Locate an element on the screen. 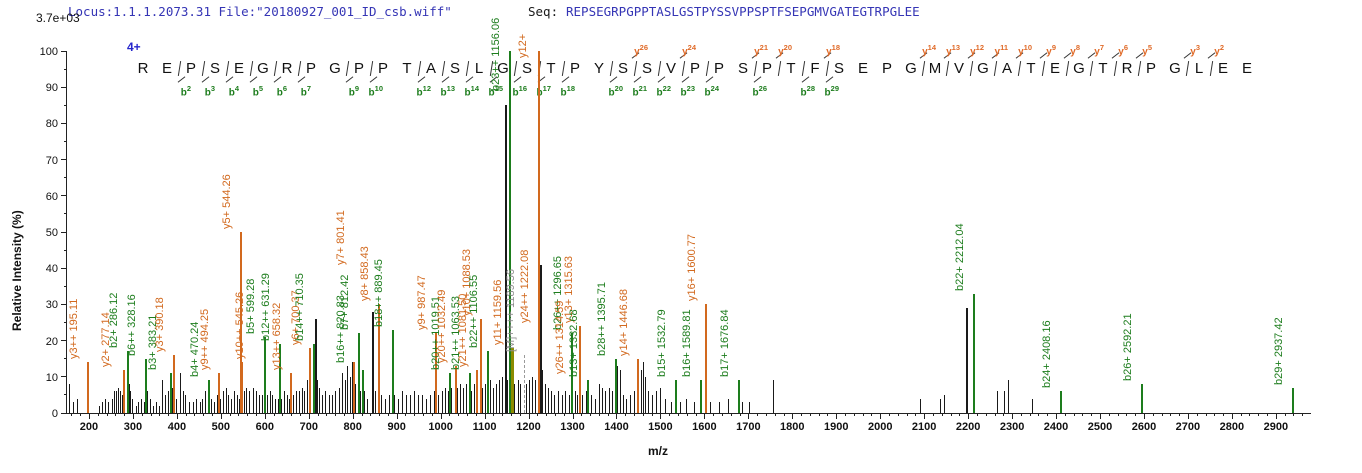 The width and height of the screenshot is (1362, 473). x-axis-tick-label: 800 is located at coordinates (352, 427).